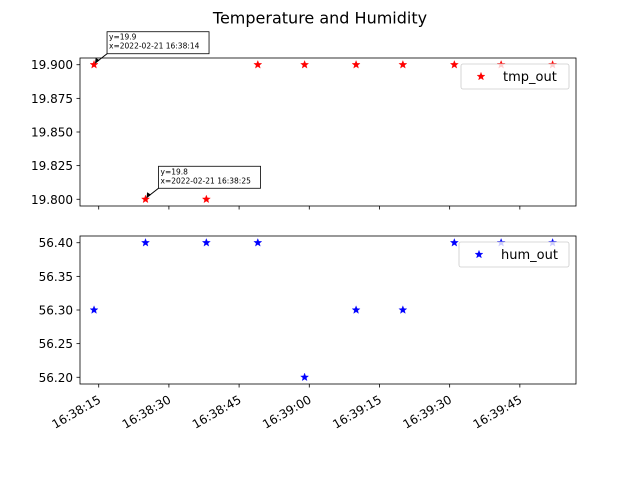 The image size is (640, 480). Describe the element at coordinates (123, 37) in the screenshot. I see `annotation-text: y=19.9` at that location.